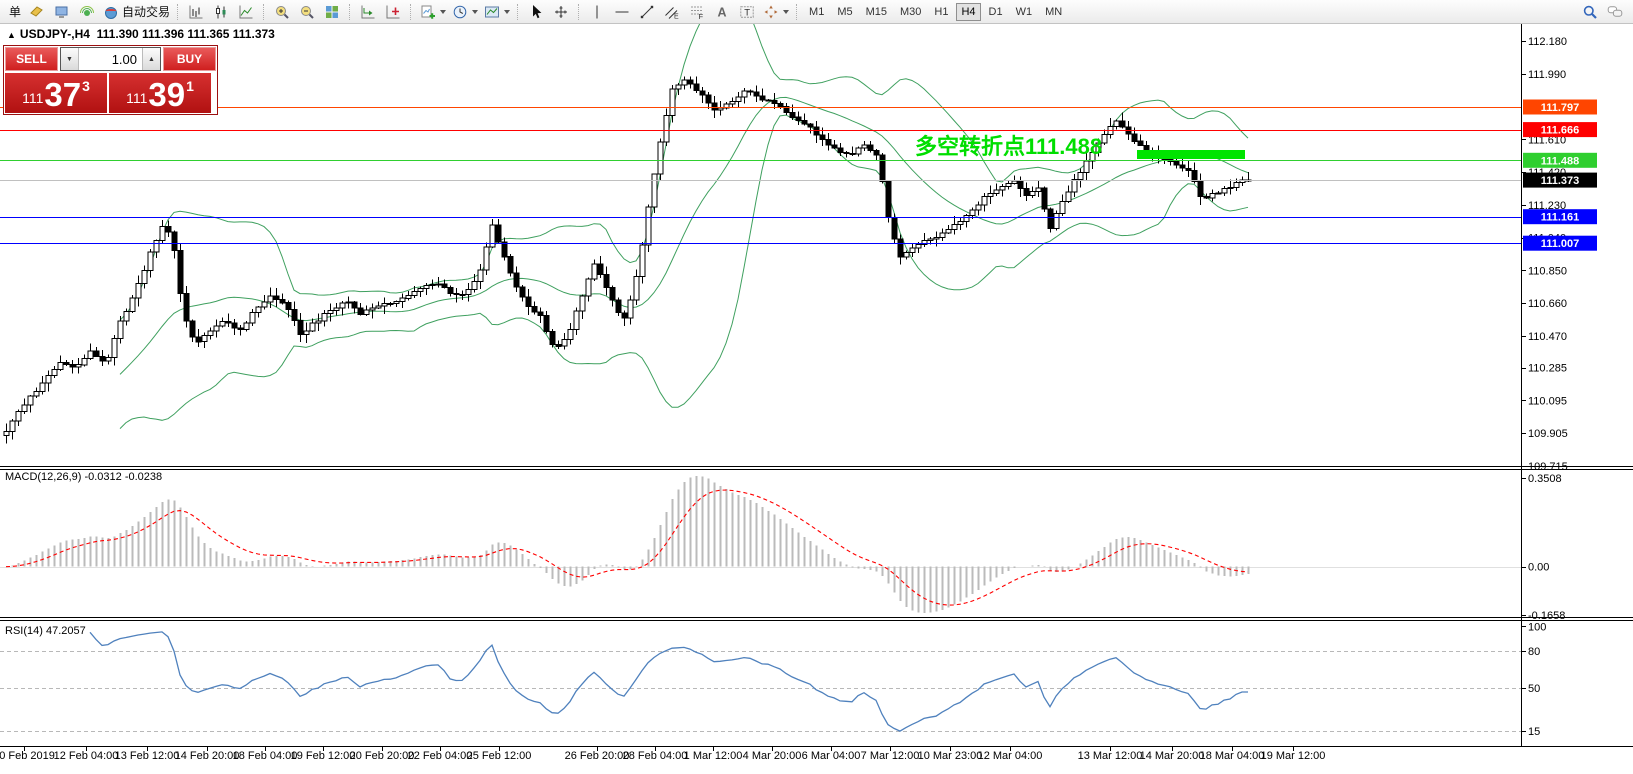 This screenshot has width=1633, height=774. Describe the element at coordinates (307, 12) in the screenshot. I see `zoom-out-button` at that location.